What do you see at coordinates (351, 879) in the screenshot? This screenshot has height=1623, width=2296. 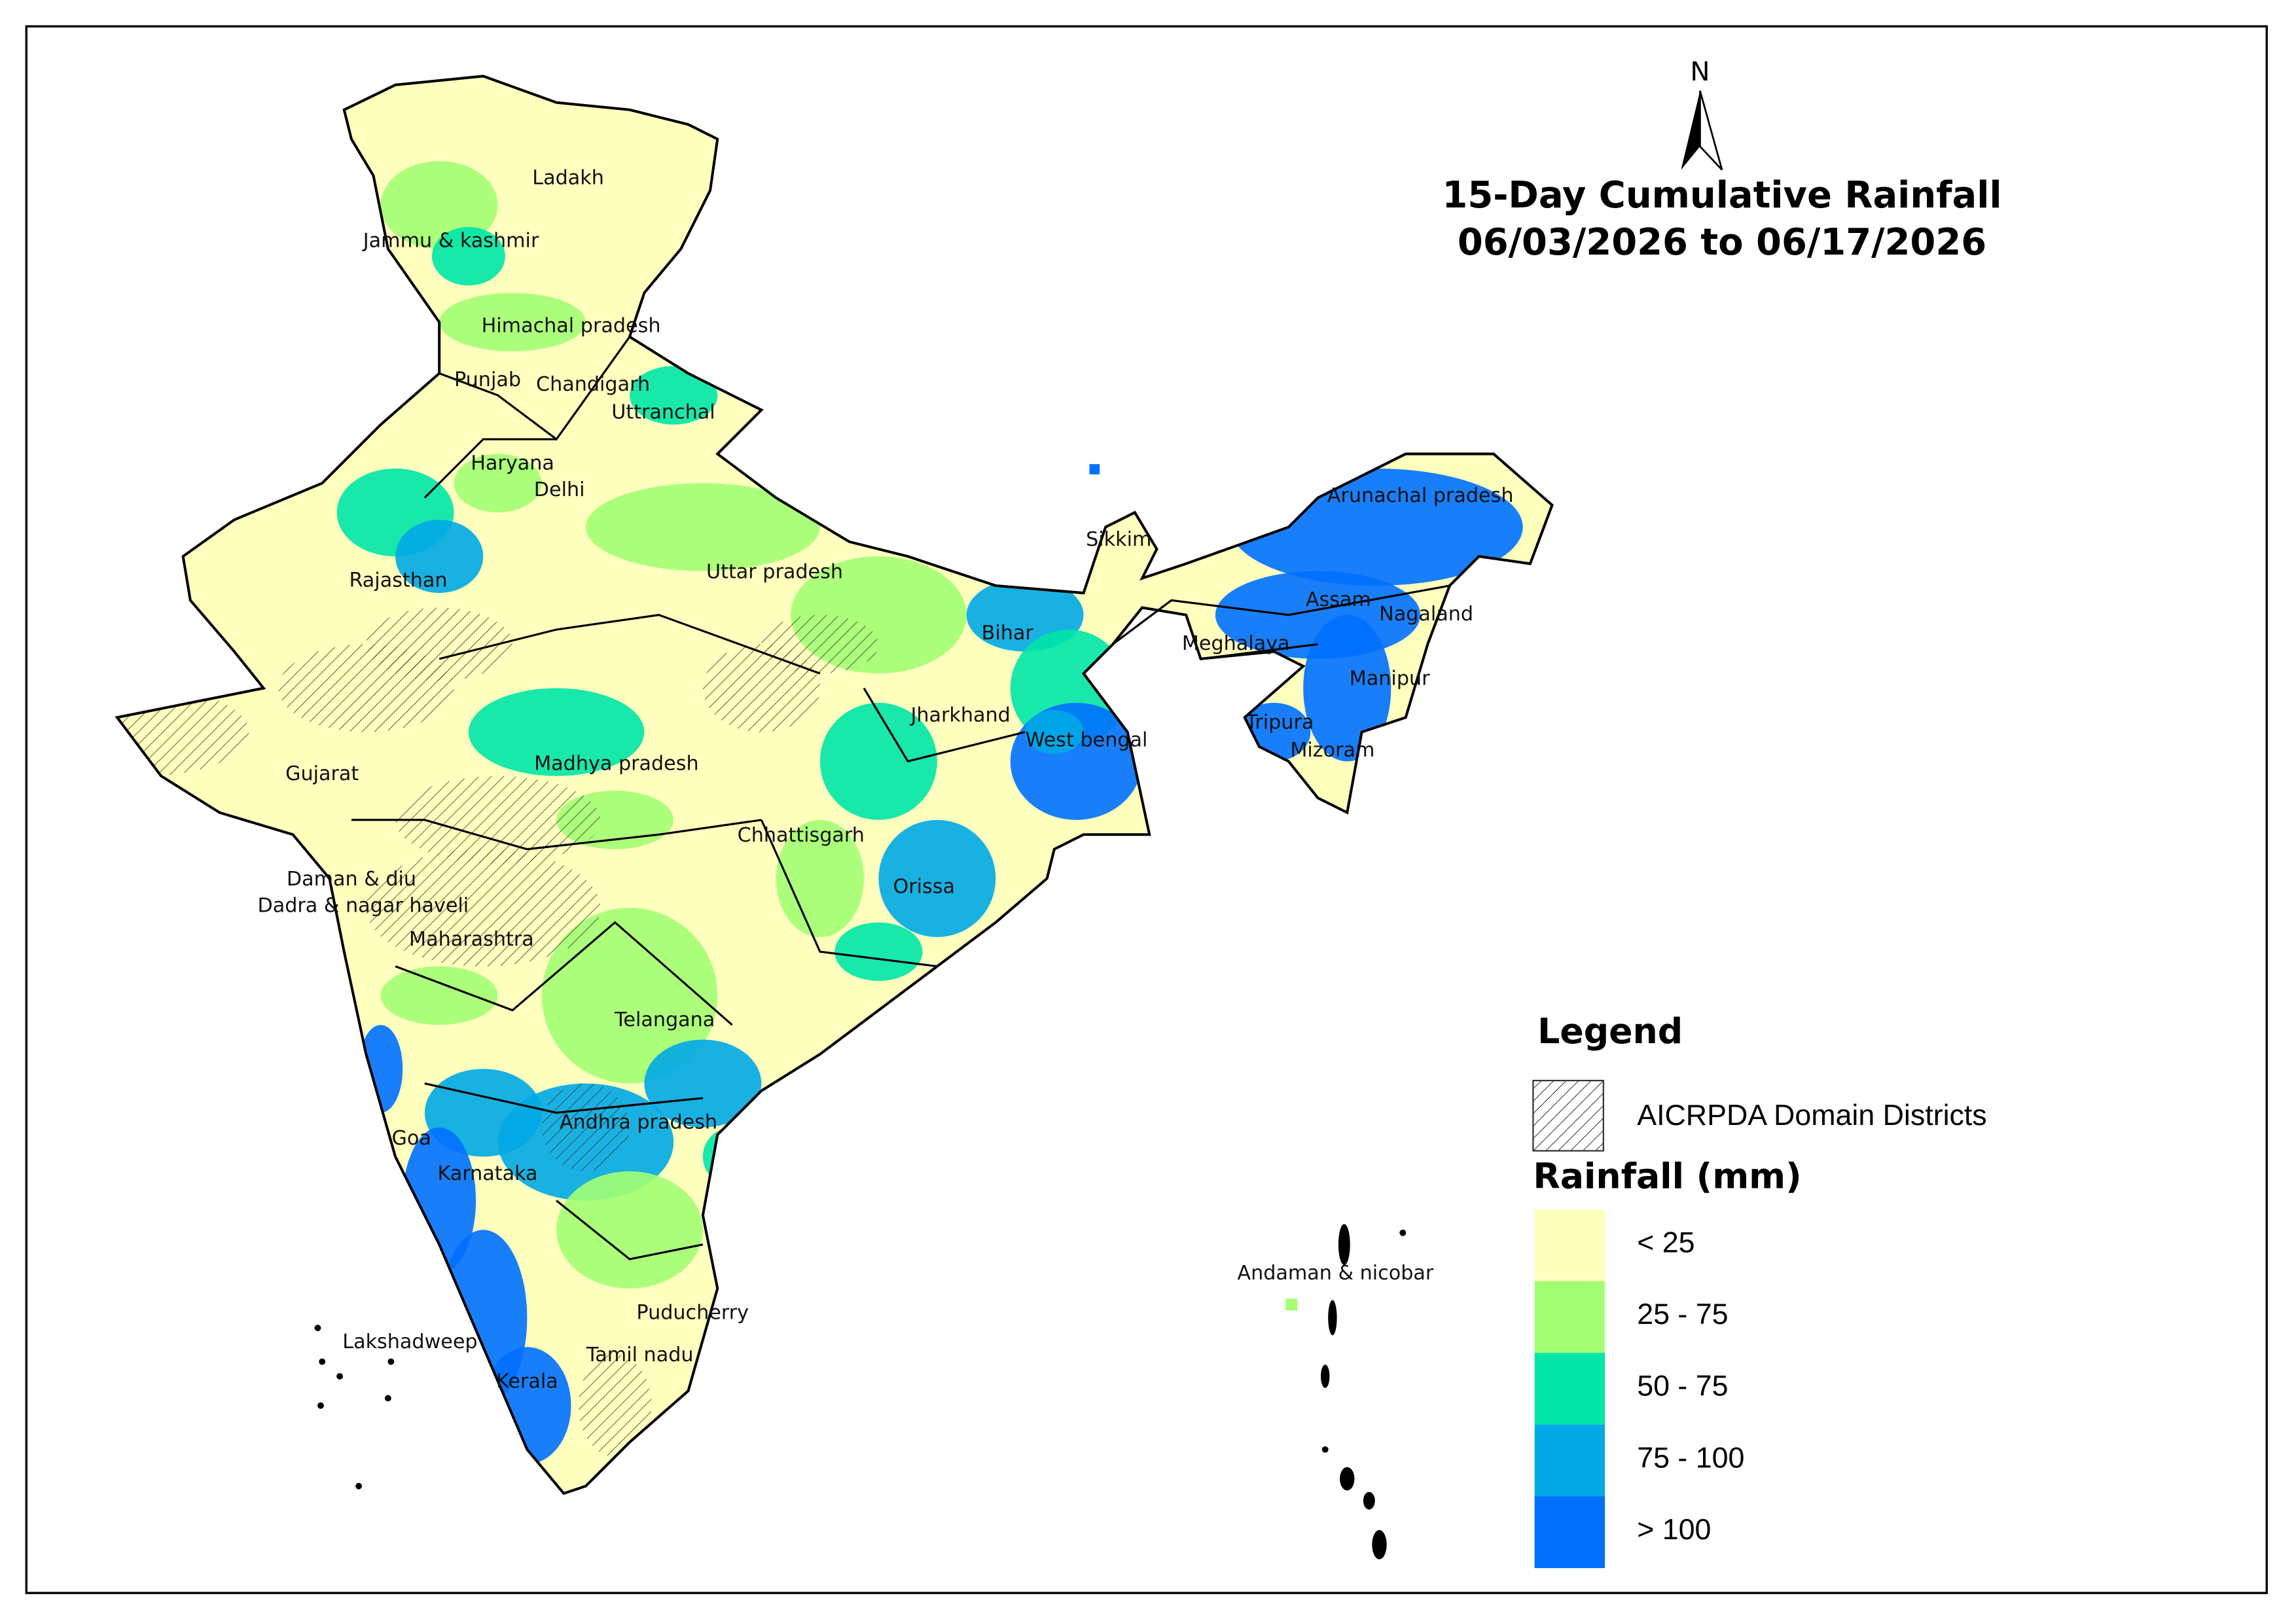 I see `state-label: Daman & diu` at bounding box center [351, 879].